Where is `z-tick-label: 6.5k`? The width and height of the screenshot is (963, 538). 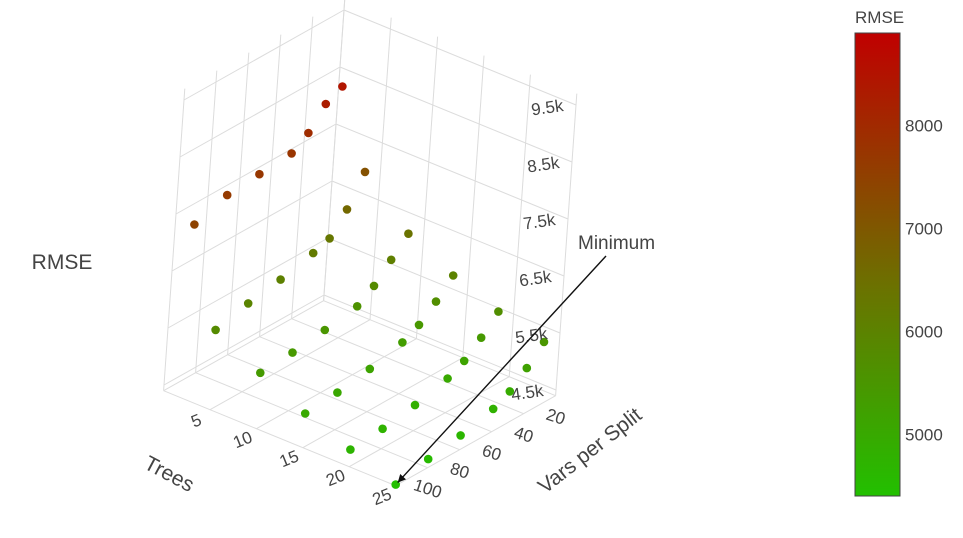
z-tick-label: 6.5k is located at coordinates (535, 278).